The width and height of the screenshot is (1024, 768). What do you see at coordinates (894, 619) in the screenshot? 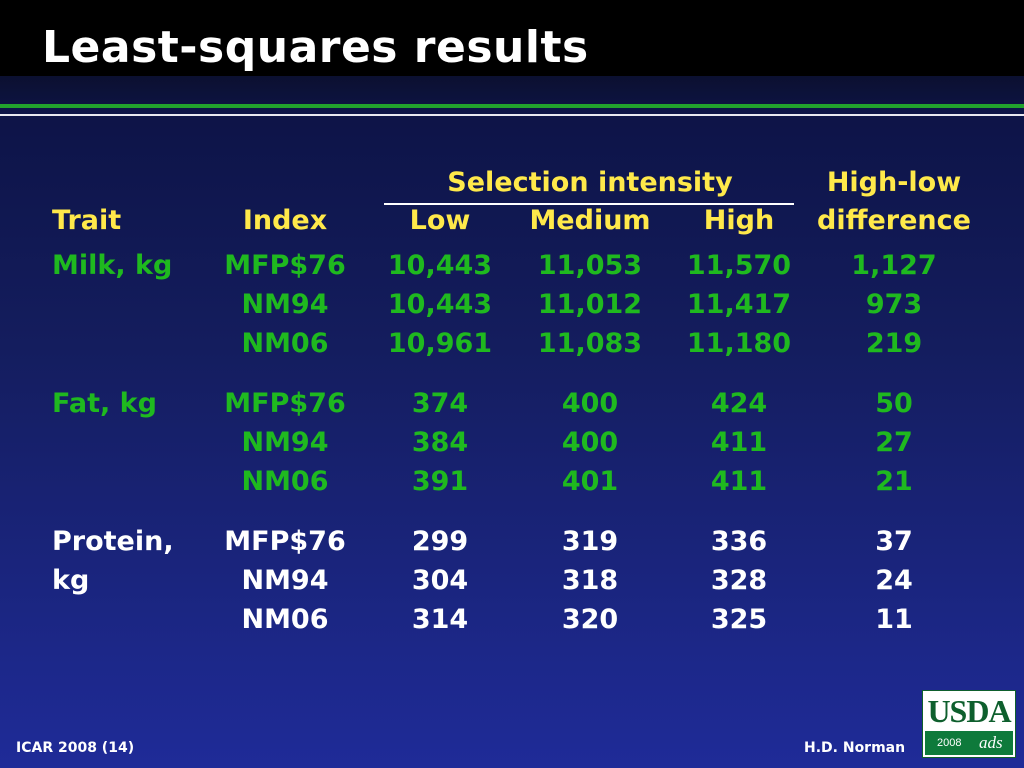
I see `difference-value-cell: 11` at bounding box center [894, 619].